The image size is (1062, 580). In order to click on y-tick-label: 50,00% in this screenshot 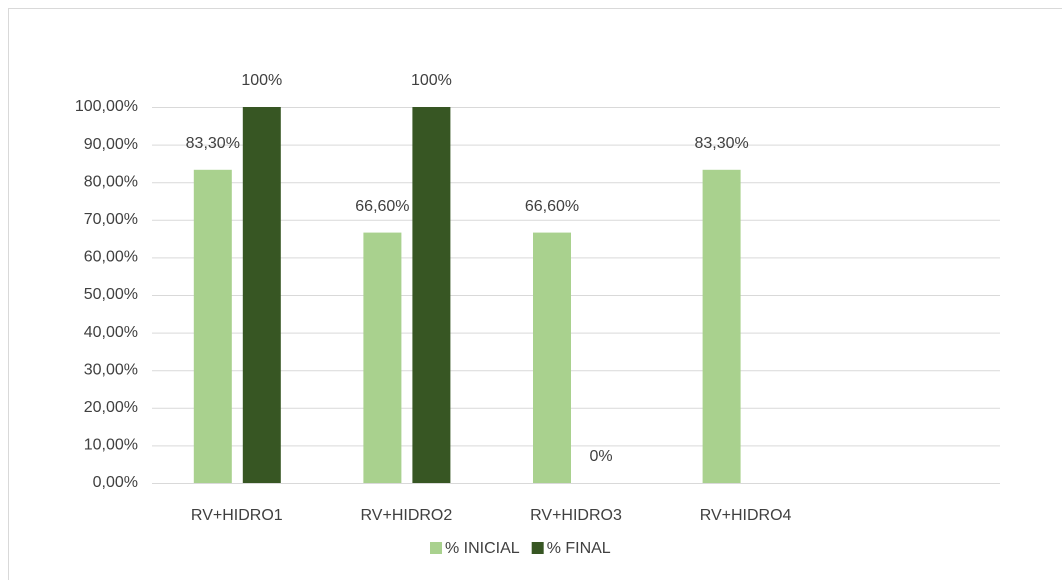, I will do `click(111, 294)`.